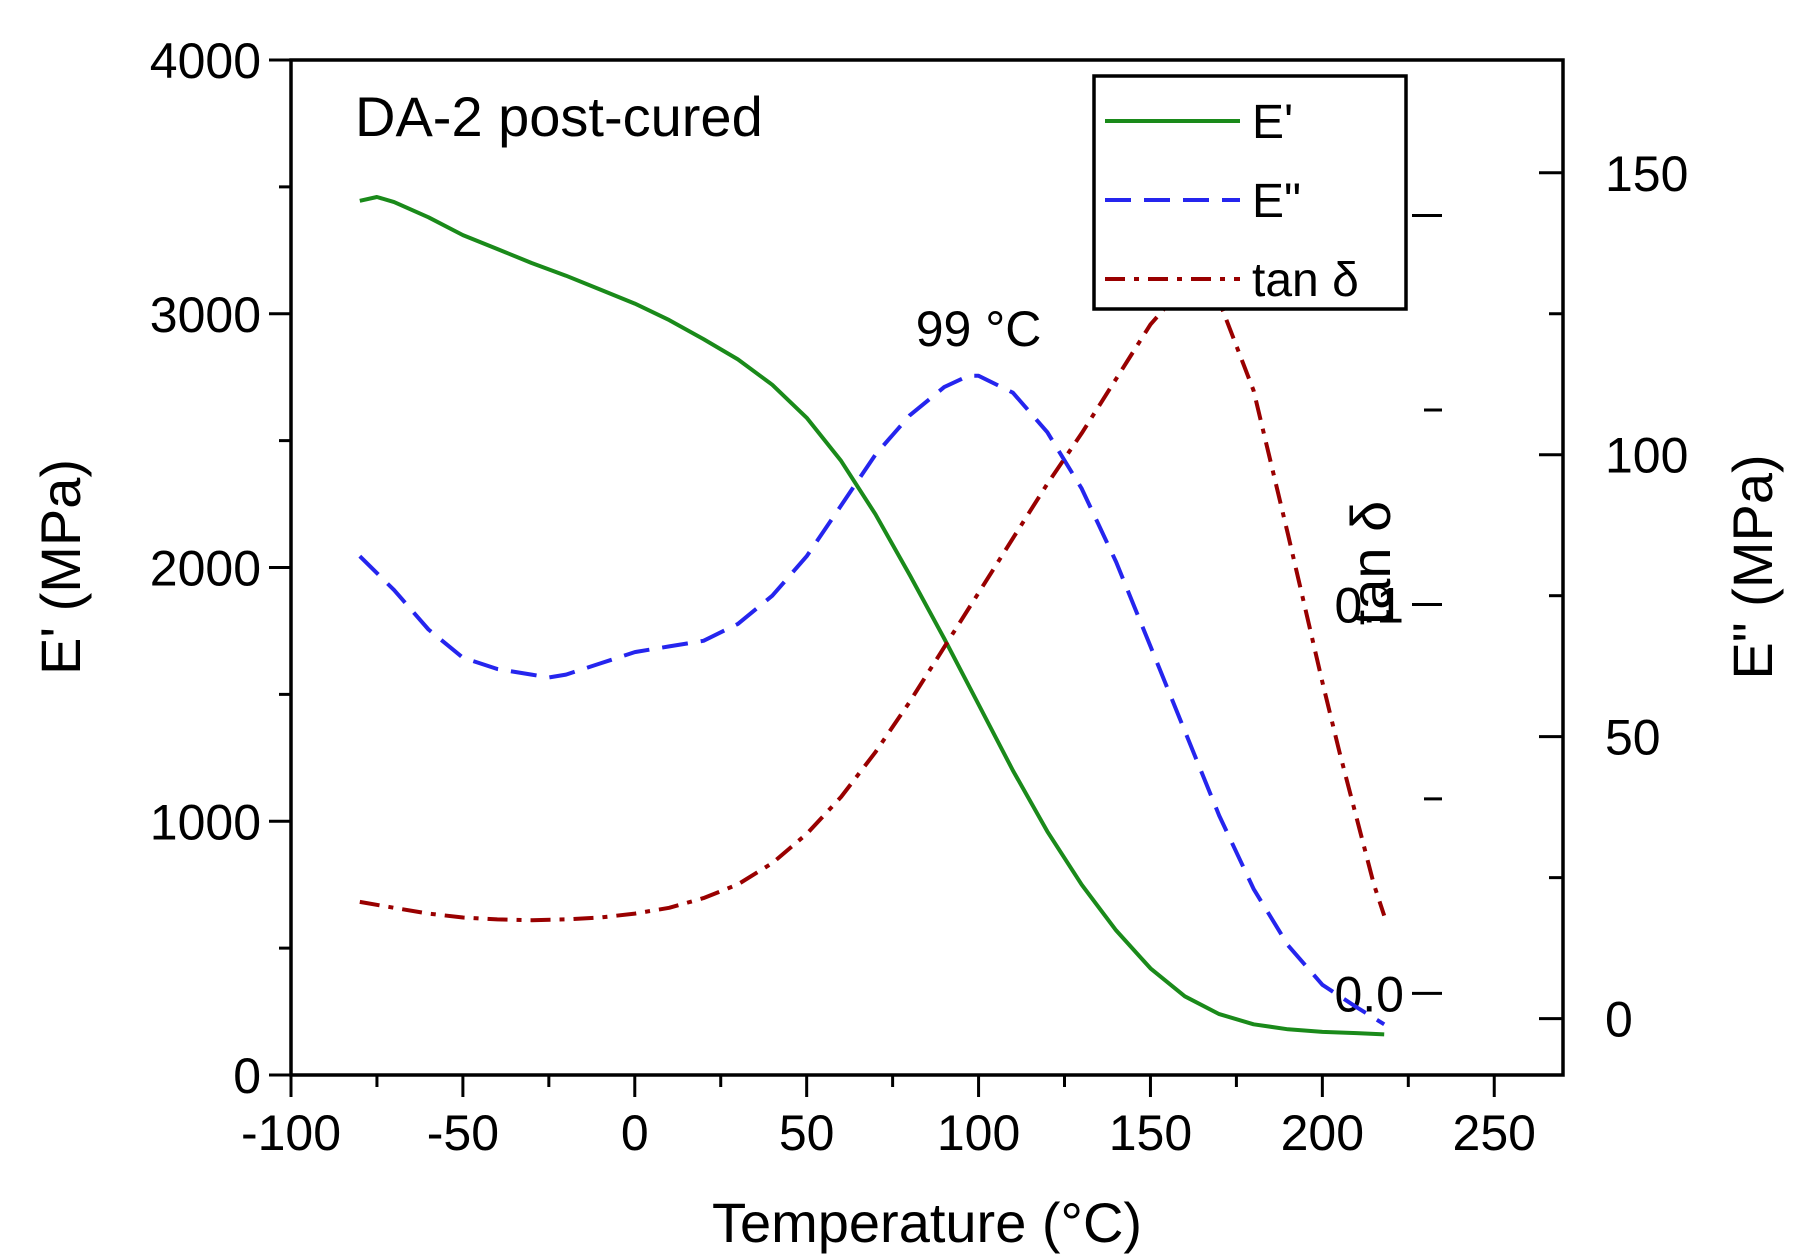  I want to click on right-axis-title: E" (MPa), so click(1752, 566).